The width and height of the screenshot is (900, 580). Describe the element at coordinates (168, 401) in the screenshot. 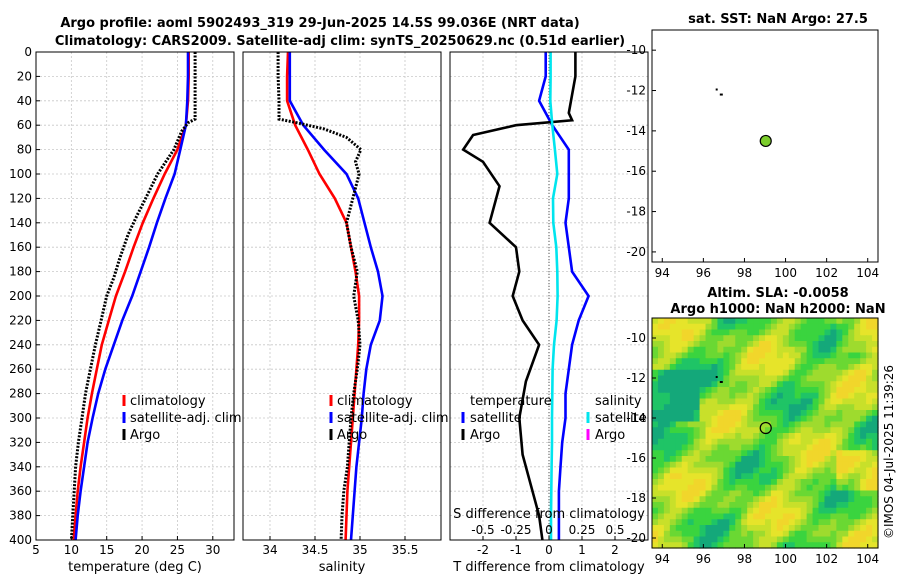

I see `legend-label: climatology` at that location.